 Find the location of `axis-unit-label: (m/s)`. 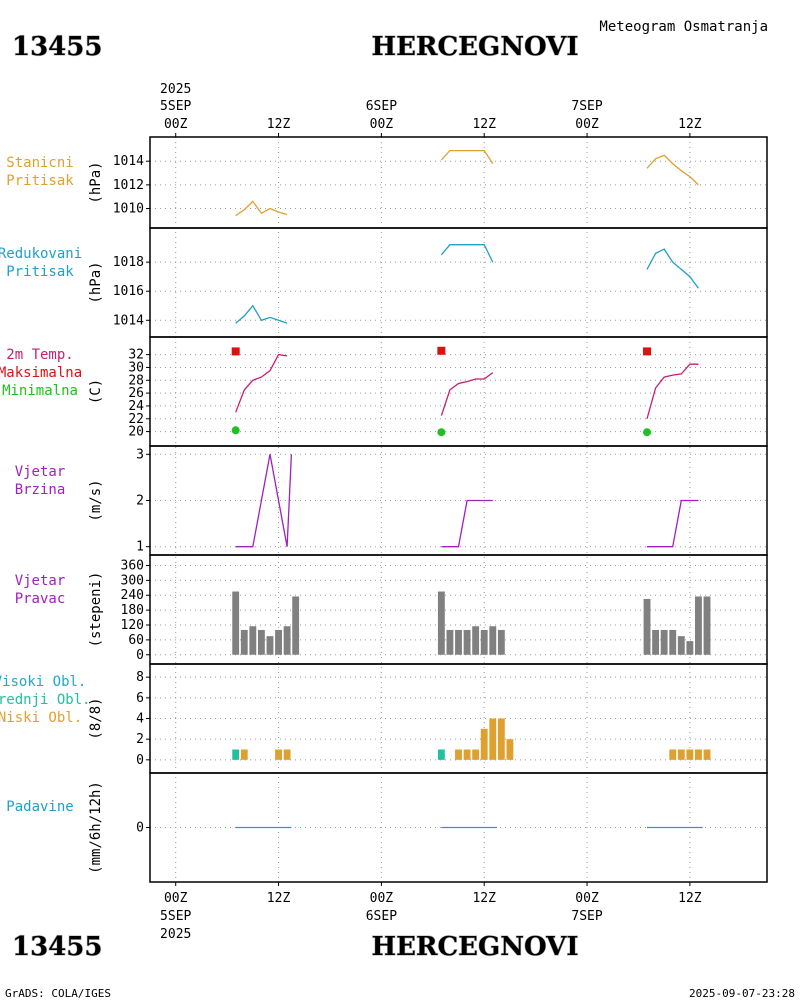

axis-unit-label: (m/s) is located at coordinates (96, 500).